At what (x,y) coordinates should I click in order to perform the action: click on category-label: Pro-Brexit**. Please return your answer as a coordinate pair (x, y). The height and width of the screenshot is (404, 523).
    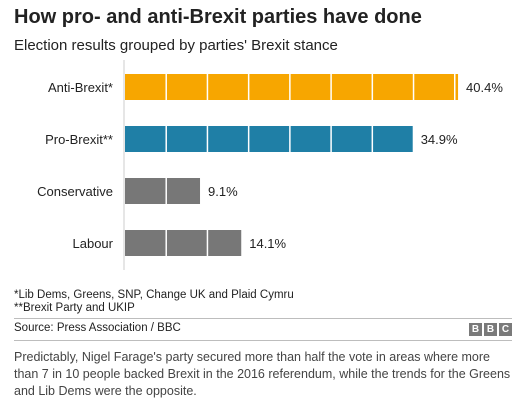
    Looking at the image, I should click on (79, 139).